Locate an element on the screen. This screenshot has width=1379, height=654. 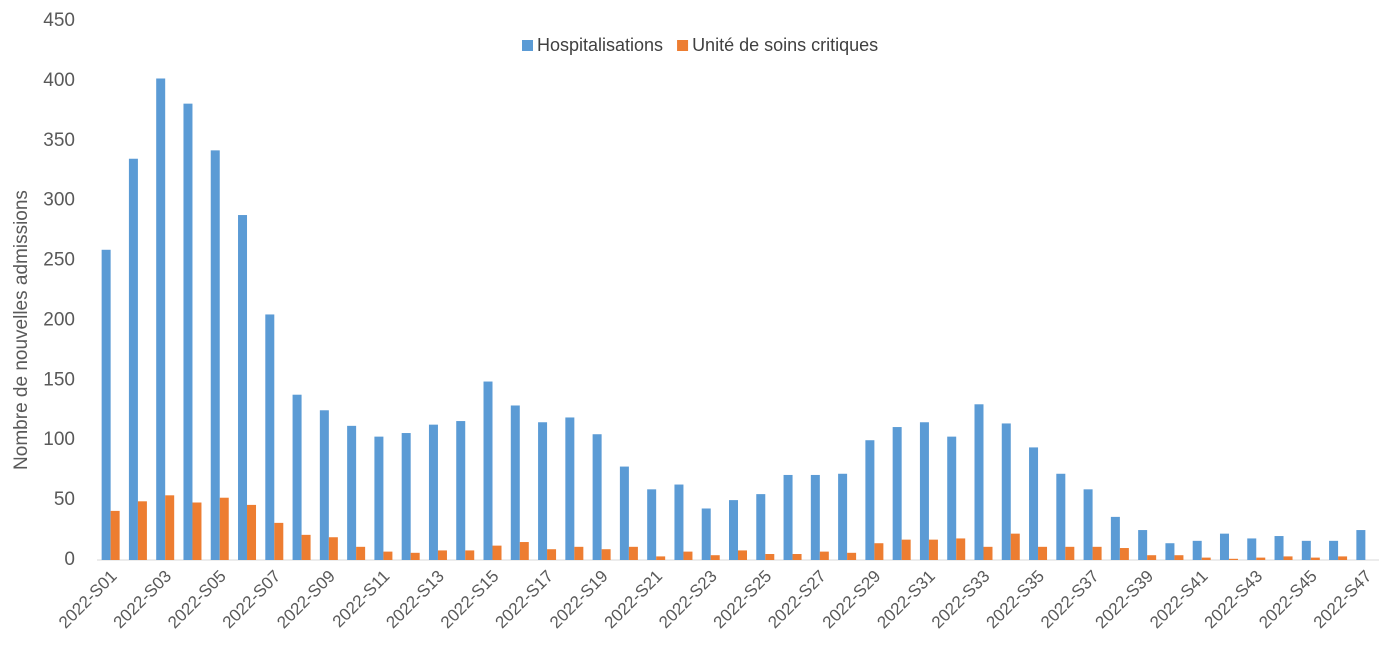
x-tick-label: 2022-S21 is located at coordinates (634, 600).